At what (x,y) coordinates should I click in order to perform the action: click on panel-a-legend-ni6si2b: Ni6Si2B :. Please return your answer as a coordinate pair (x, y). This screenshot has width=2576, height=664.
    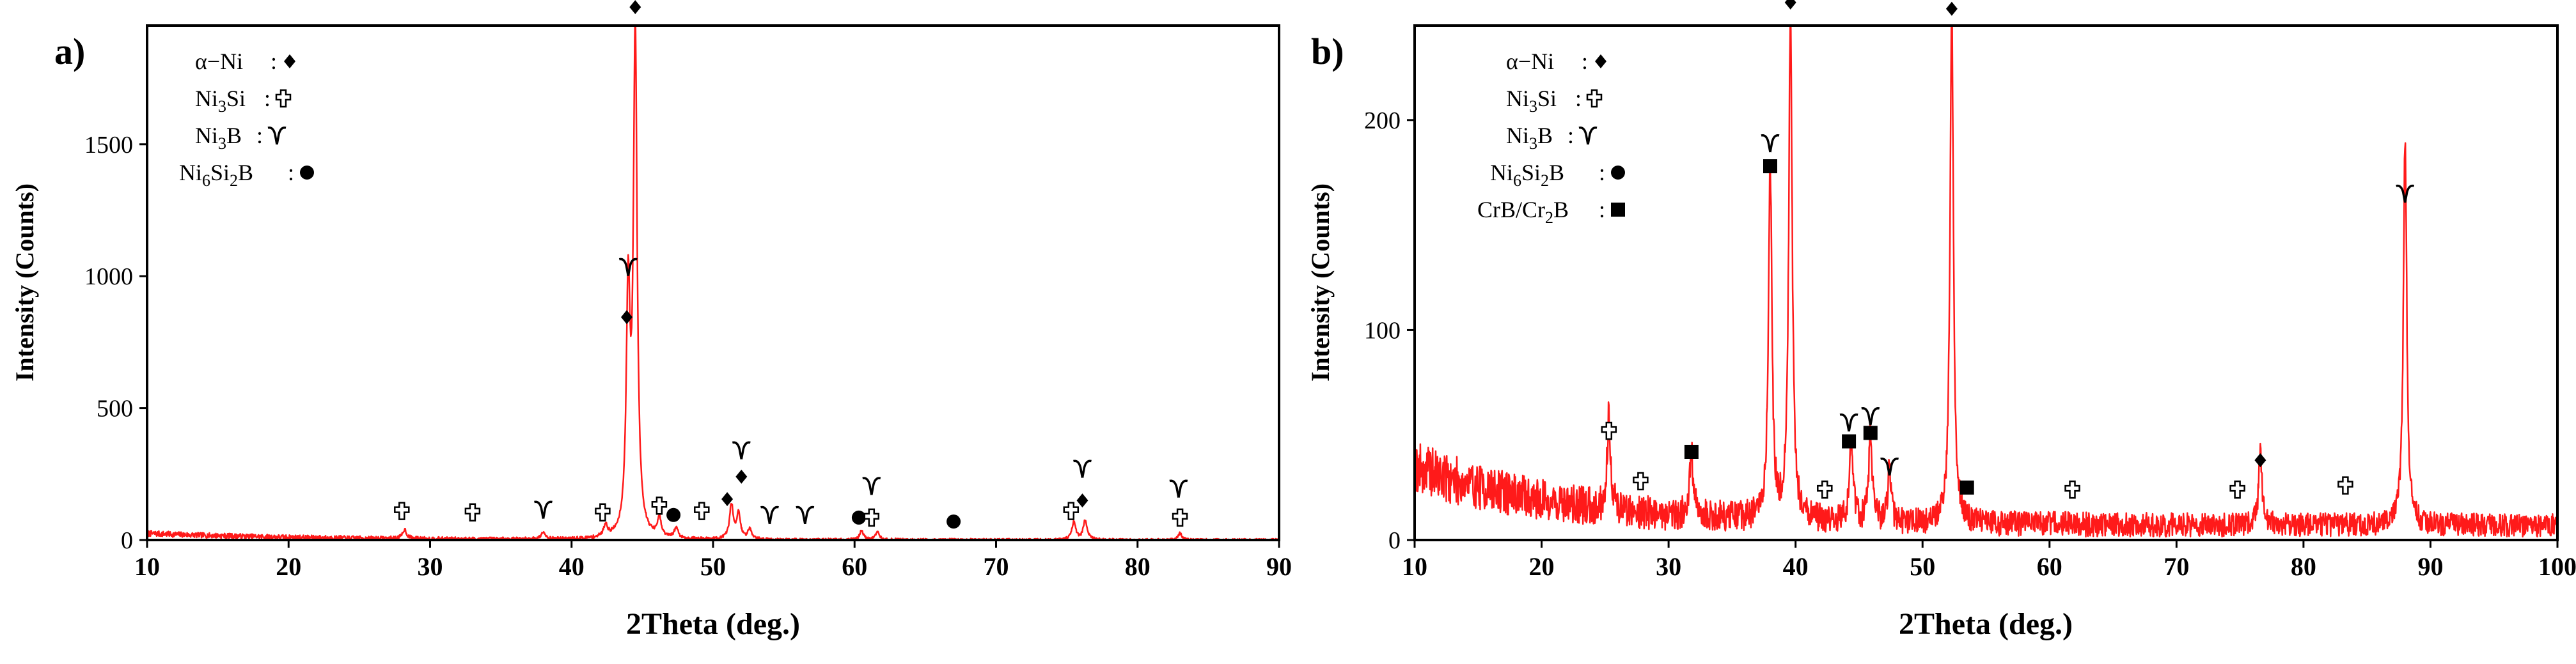
    Looking at the image, I should click on (246, 175).